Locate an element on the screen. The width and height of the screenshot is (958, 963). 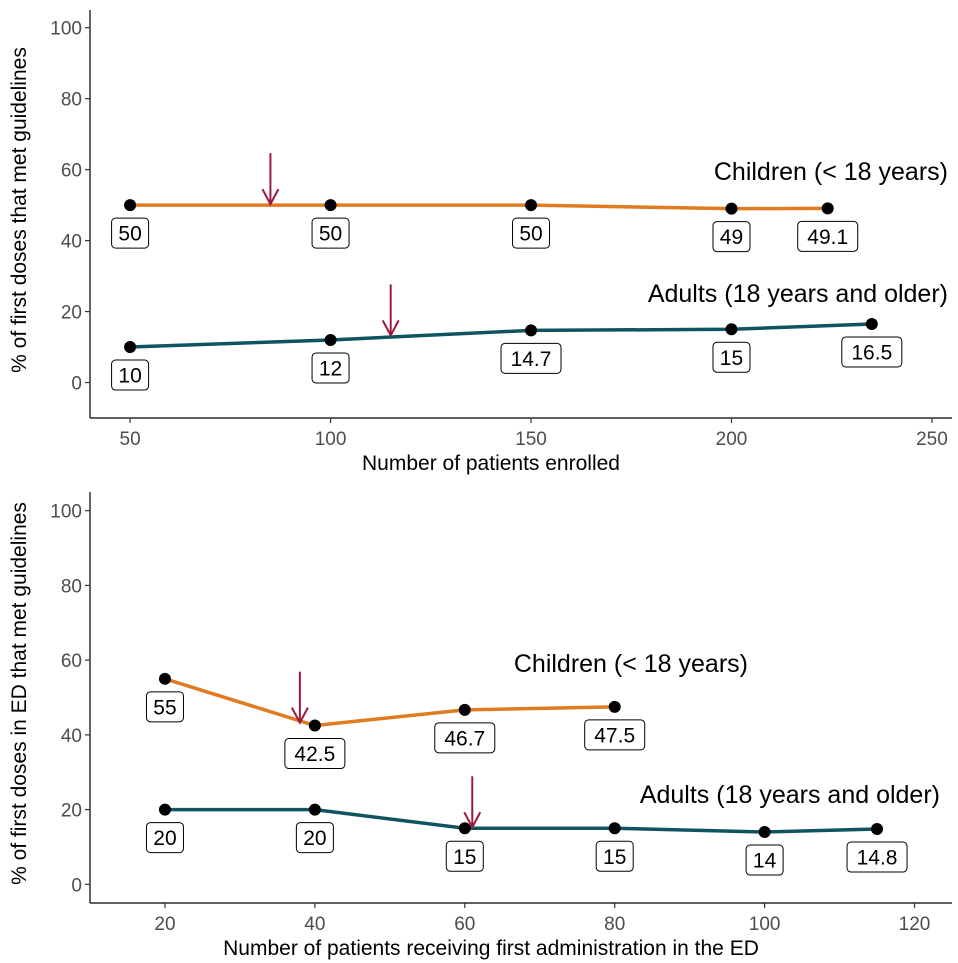
data-label: 16.5 is located at coordinates (871, 352).